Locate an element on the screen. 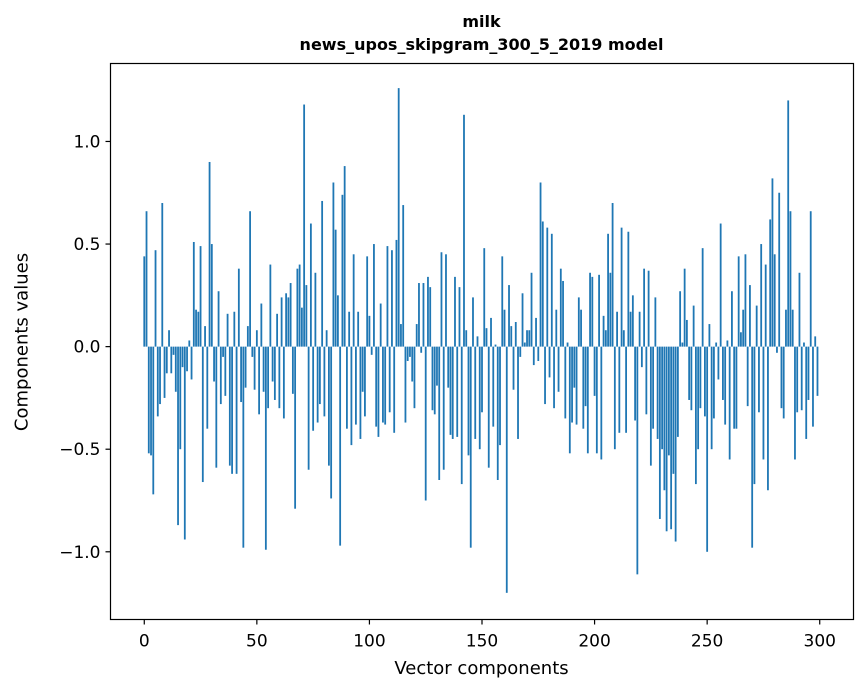 Image resolution: width=867 pixels, height=696 pixels. x-tick-label: 150 is located at coordinates (482, 642).